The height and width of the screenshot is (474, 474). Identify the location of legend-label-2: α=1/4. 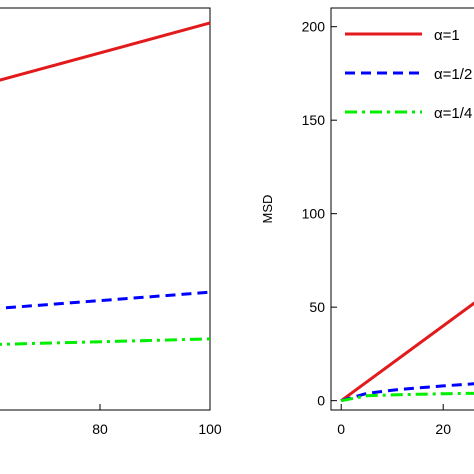
(453, 113).